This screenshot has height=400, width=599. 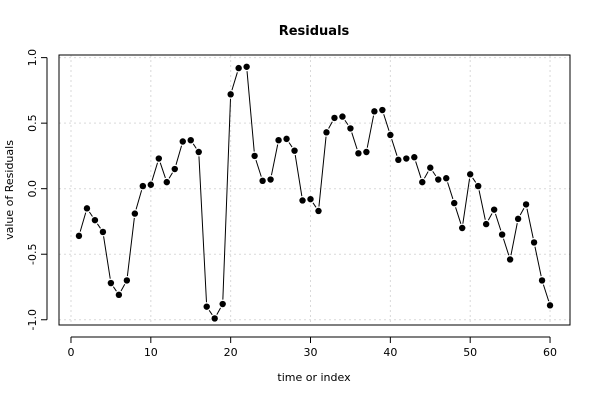 What do you see at coordinates (32, 122) in the screenshot?
I see `y-tick-label-3: 0.5` at bounding box center [32, 122].